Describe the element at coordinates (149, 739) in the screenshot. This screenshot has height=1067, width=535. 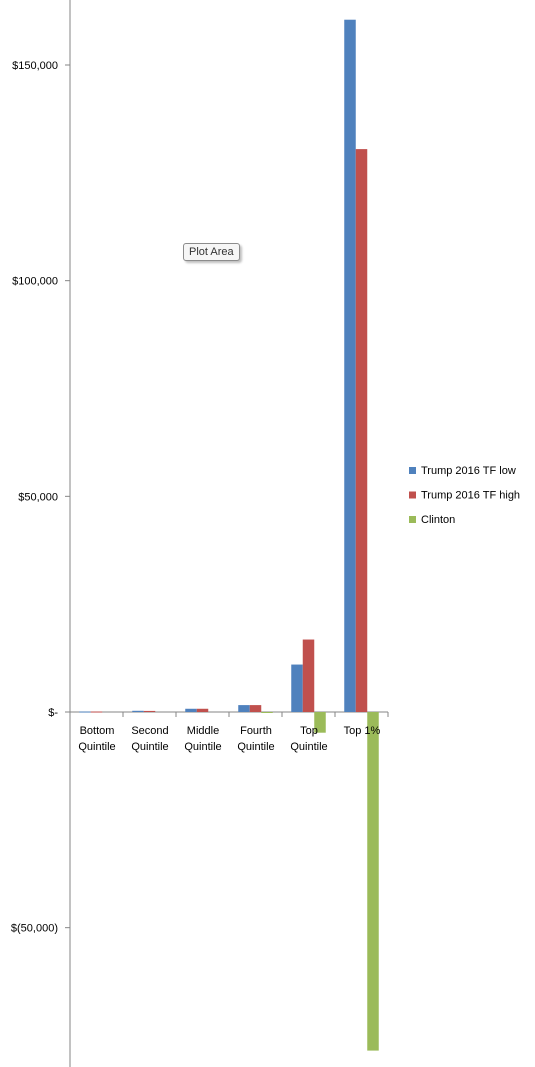
I see `x-category-label: Second Quintile` at that location.